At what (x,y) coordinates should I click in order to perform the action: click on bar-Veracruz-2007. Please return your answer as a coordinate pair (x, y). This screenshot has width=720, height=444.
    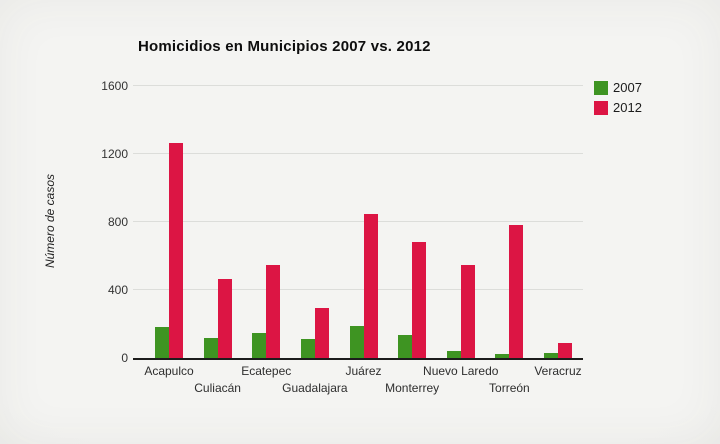
    Looking at the image, I should click on (551, 355).